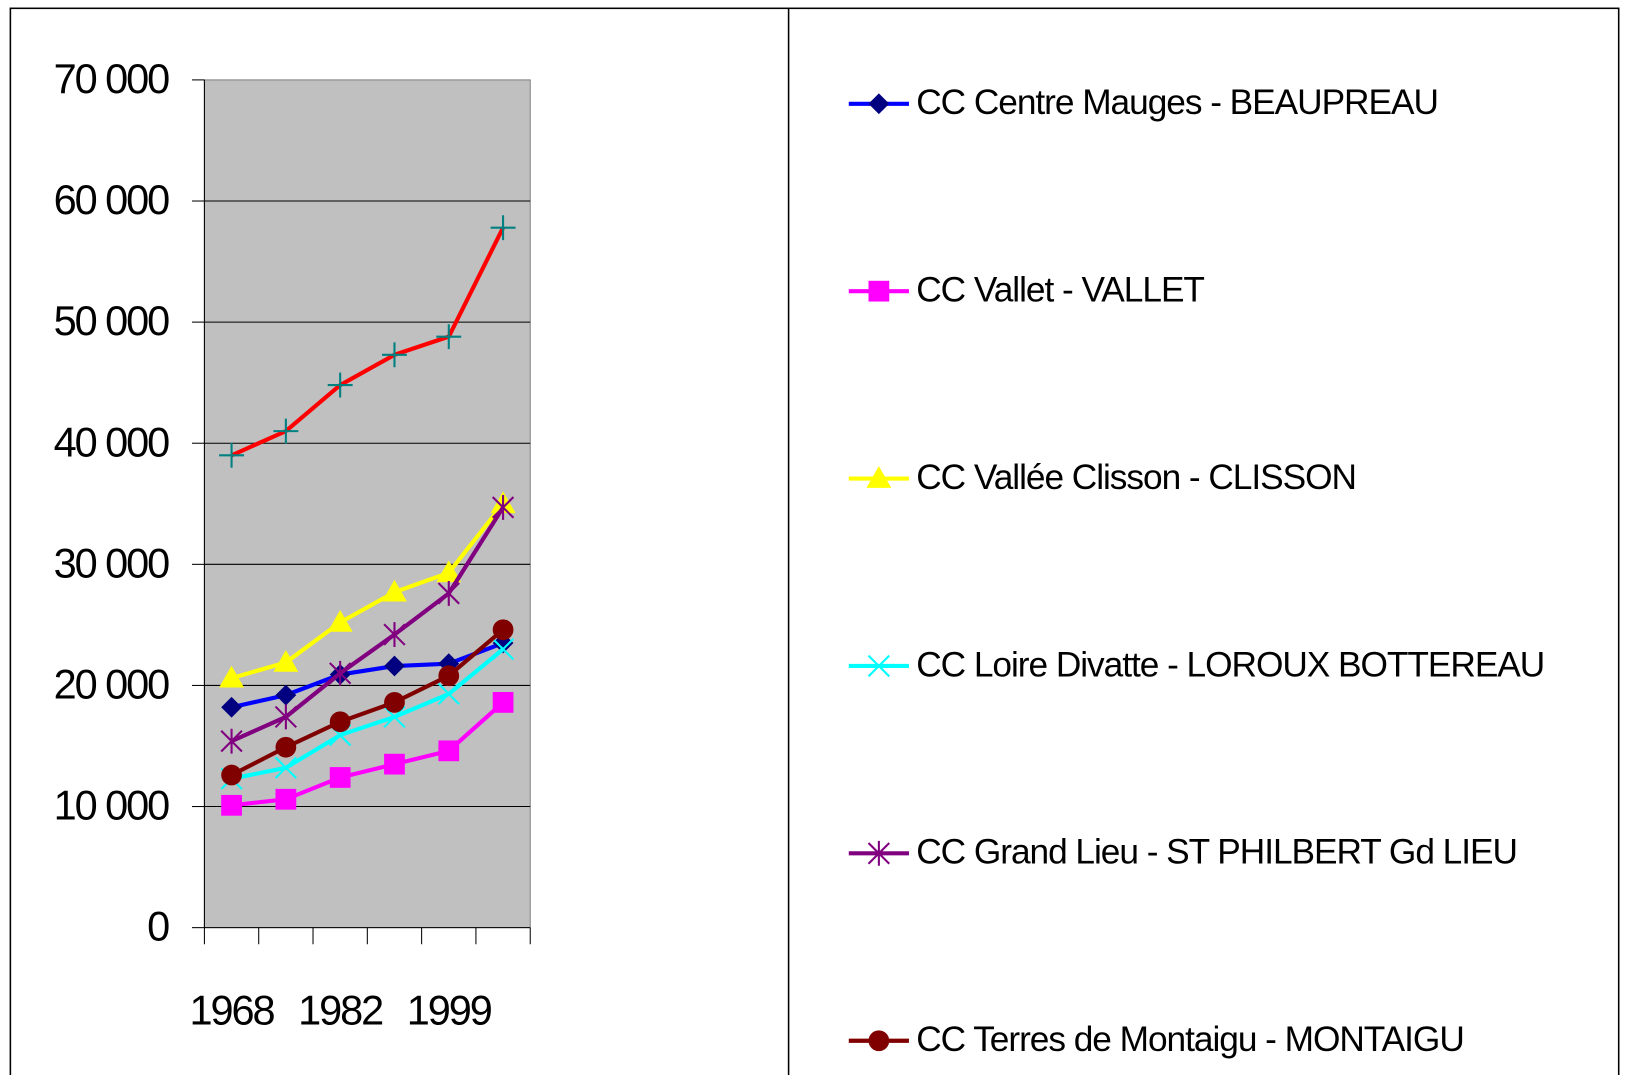 The width and height of the screenshot is (1627, 1075). Describe the element at coordinates (111, 683) in the screenshot. I see `y-tick-label: 20 000` at that location.